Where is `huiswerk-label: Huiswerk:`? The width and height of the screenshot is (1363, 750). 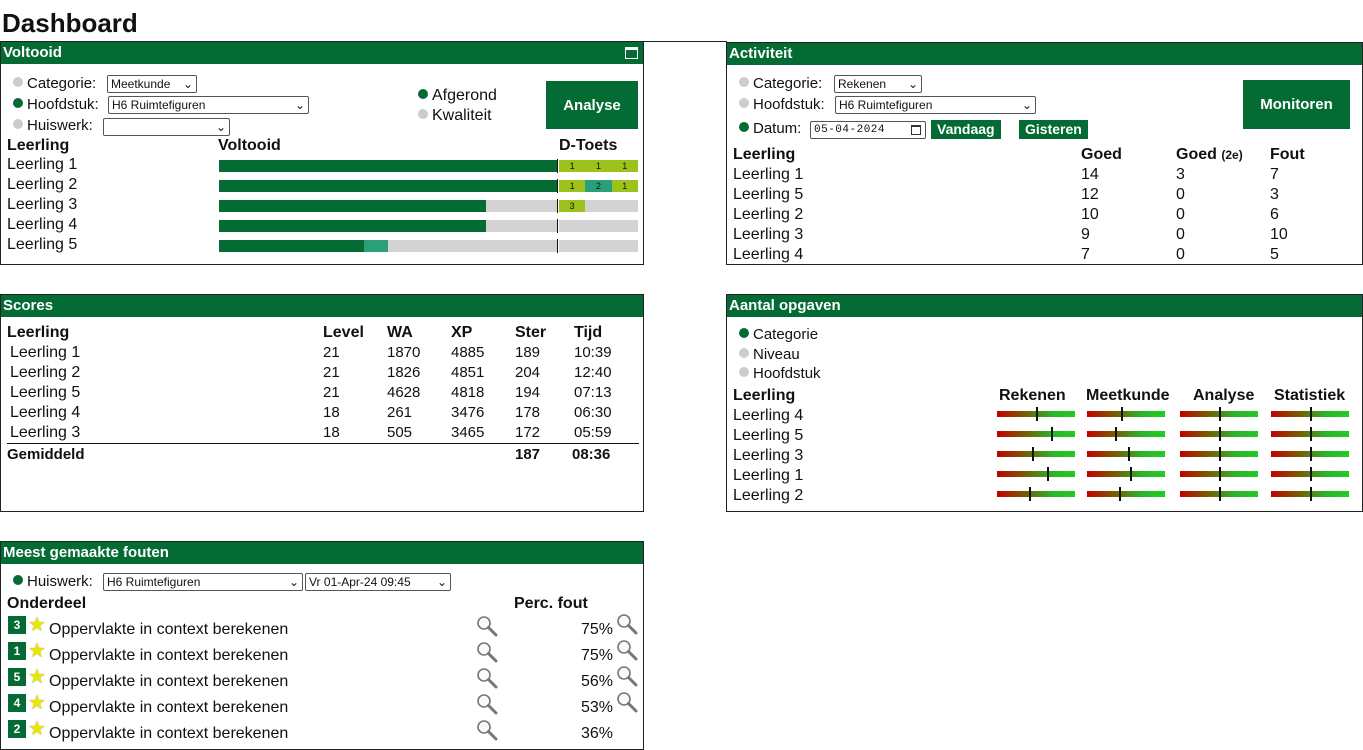 huiswerk-label: Huiswerk: is located at coordinates (60, 125).